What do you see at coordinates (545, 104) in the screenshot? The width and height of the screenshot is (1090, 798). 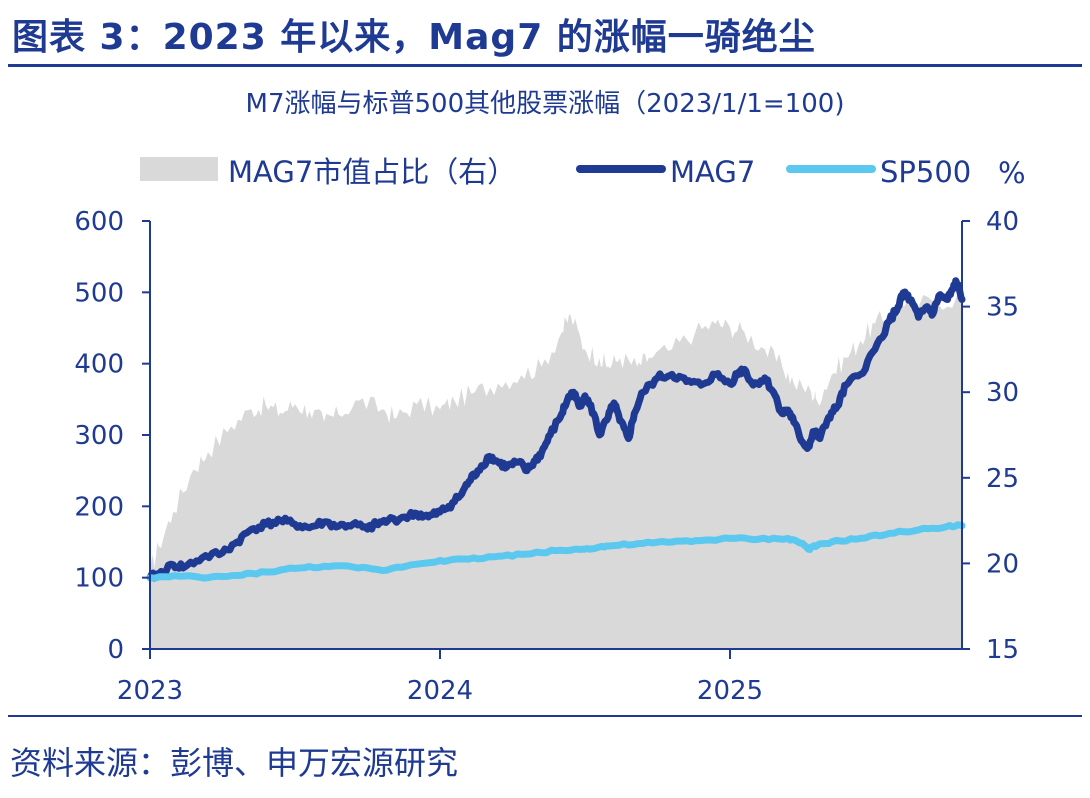 I see `chart-subtitle: M7涨幅与标普500其他股票涨幅（2023/1/1=100)` at bounding box center [545, 104].